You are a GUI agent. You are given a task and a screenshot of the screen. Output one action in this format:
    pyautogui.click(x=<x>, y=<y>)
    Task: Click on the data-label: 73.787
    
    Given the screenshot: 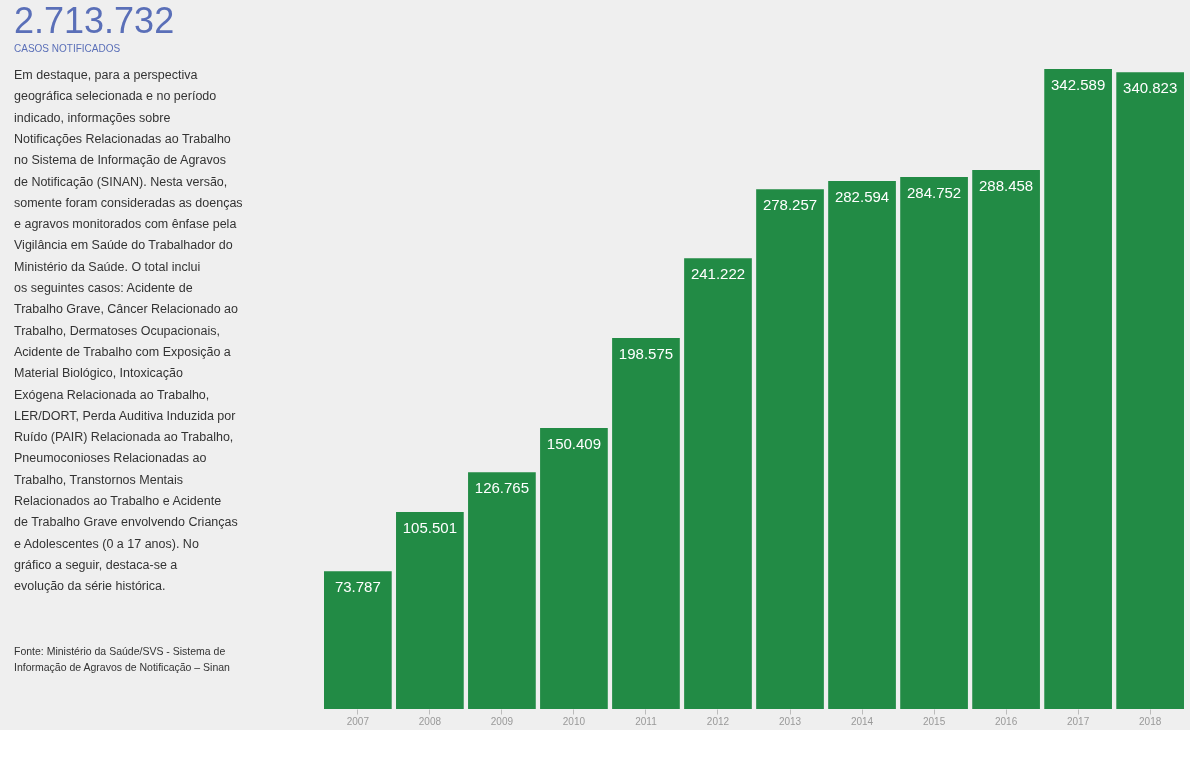 What is the action you would take?
    pyautogui.click(x=357, y=587)
    